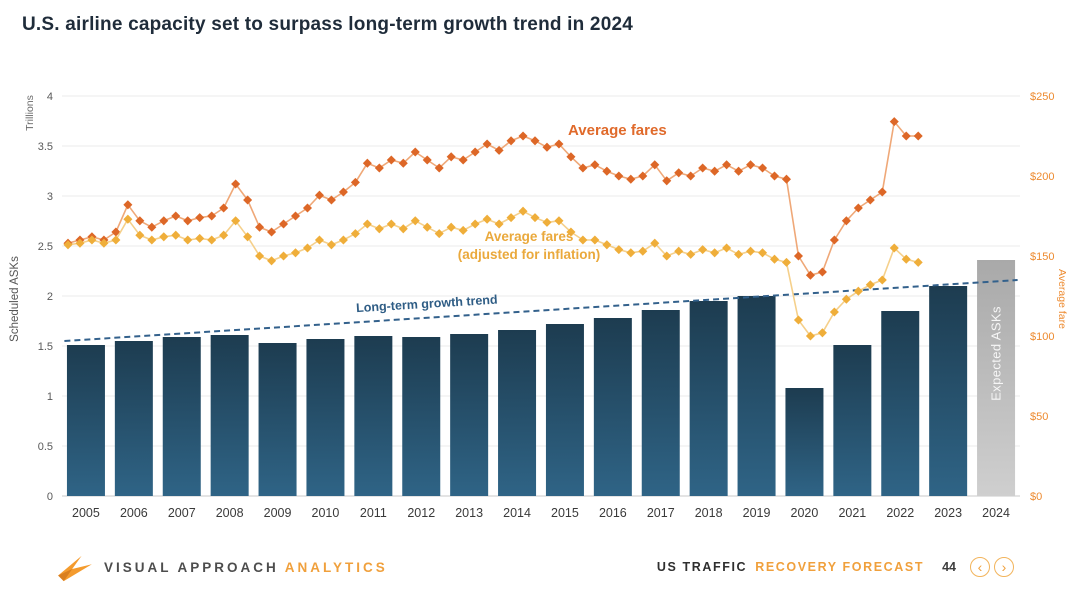 This screenshot has width=1080, height=608. Describe the element at coordinates (852, 420) in the screenshot. I see `bar-2021` at that location.